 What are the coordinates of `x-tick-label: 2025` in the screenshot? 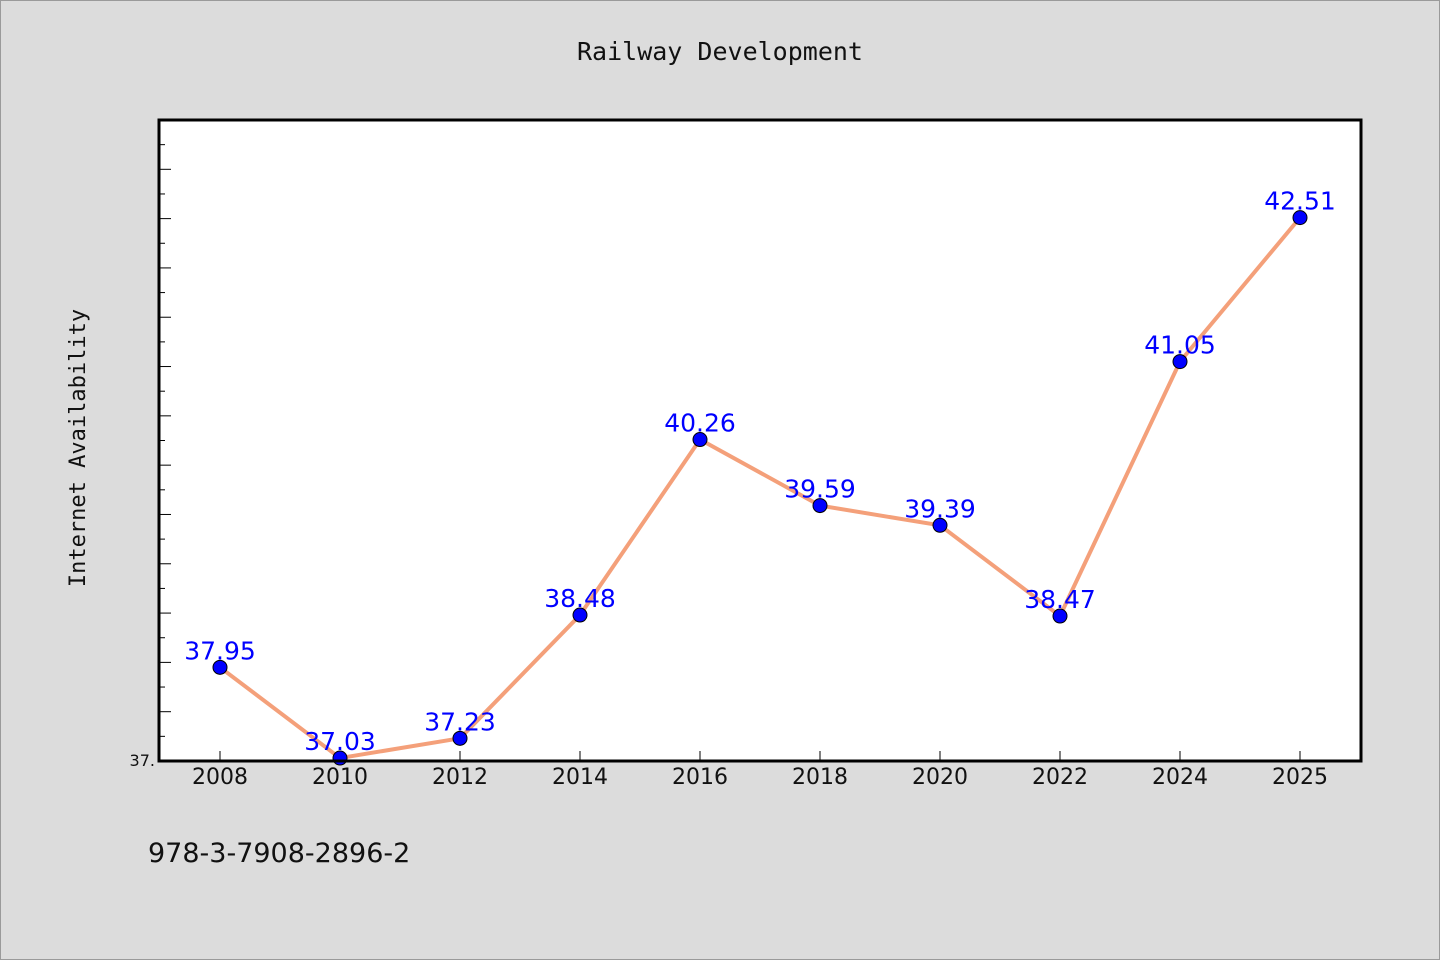 It's located at (1300, 777).